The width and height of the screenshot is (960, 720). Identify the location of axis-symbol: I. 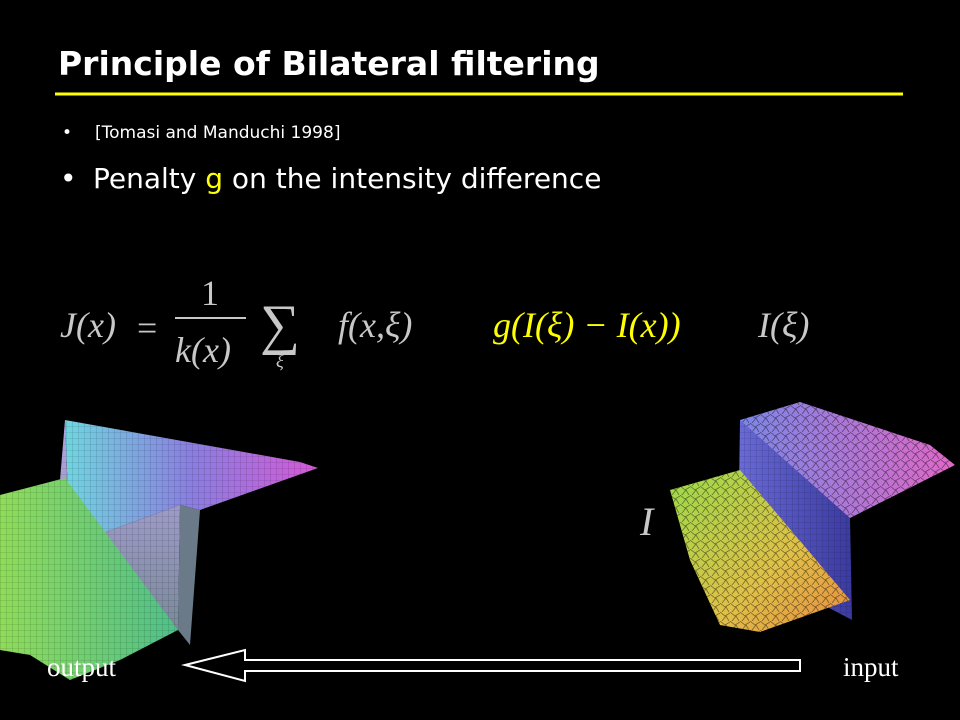
(647, 521).